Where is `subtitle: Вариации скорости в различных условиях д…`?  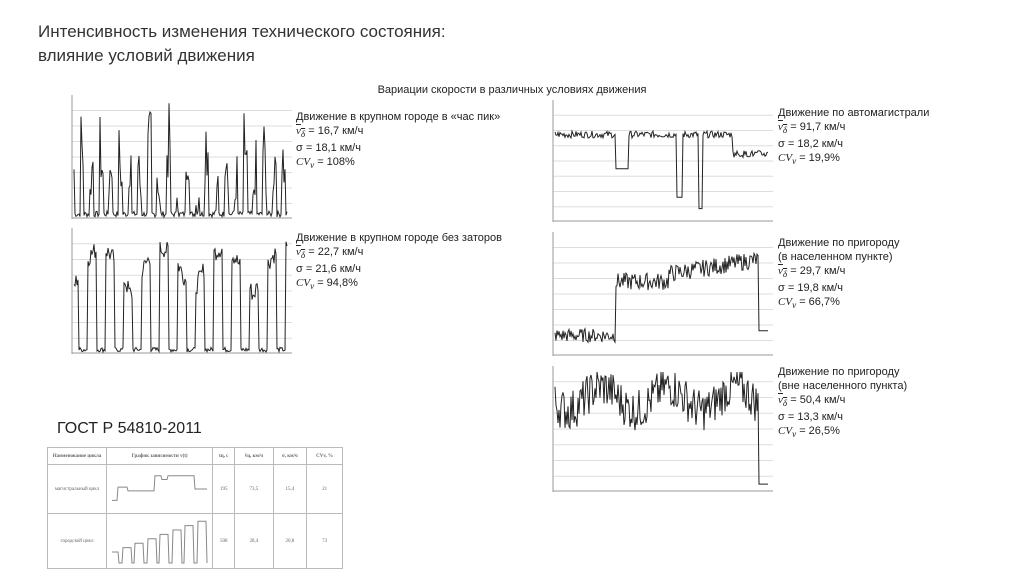 subtitle: Вариации скорости в различных условиях д… is located at coordinates (512, 90).